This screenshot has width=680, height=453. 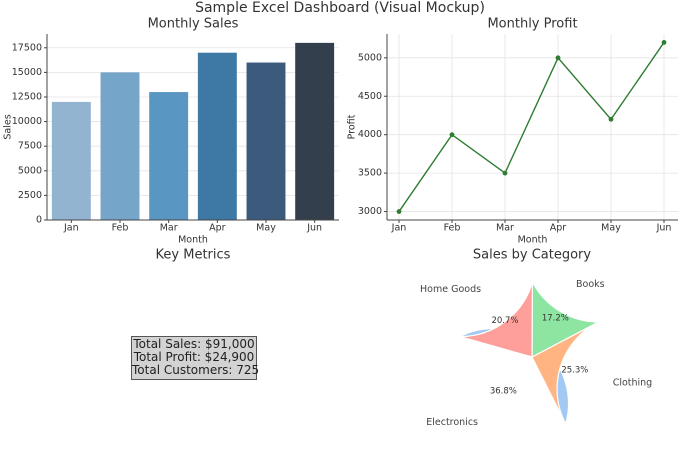 What do you see at coordinates (532, 255) in the screenshot?
I see `category-chart-title: Sales by Category` at bounding box center [532, 255].